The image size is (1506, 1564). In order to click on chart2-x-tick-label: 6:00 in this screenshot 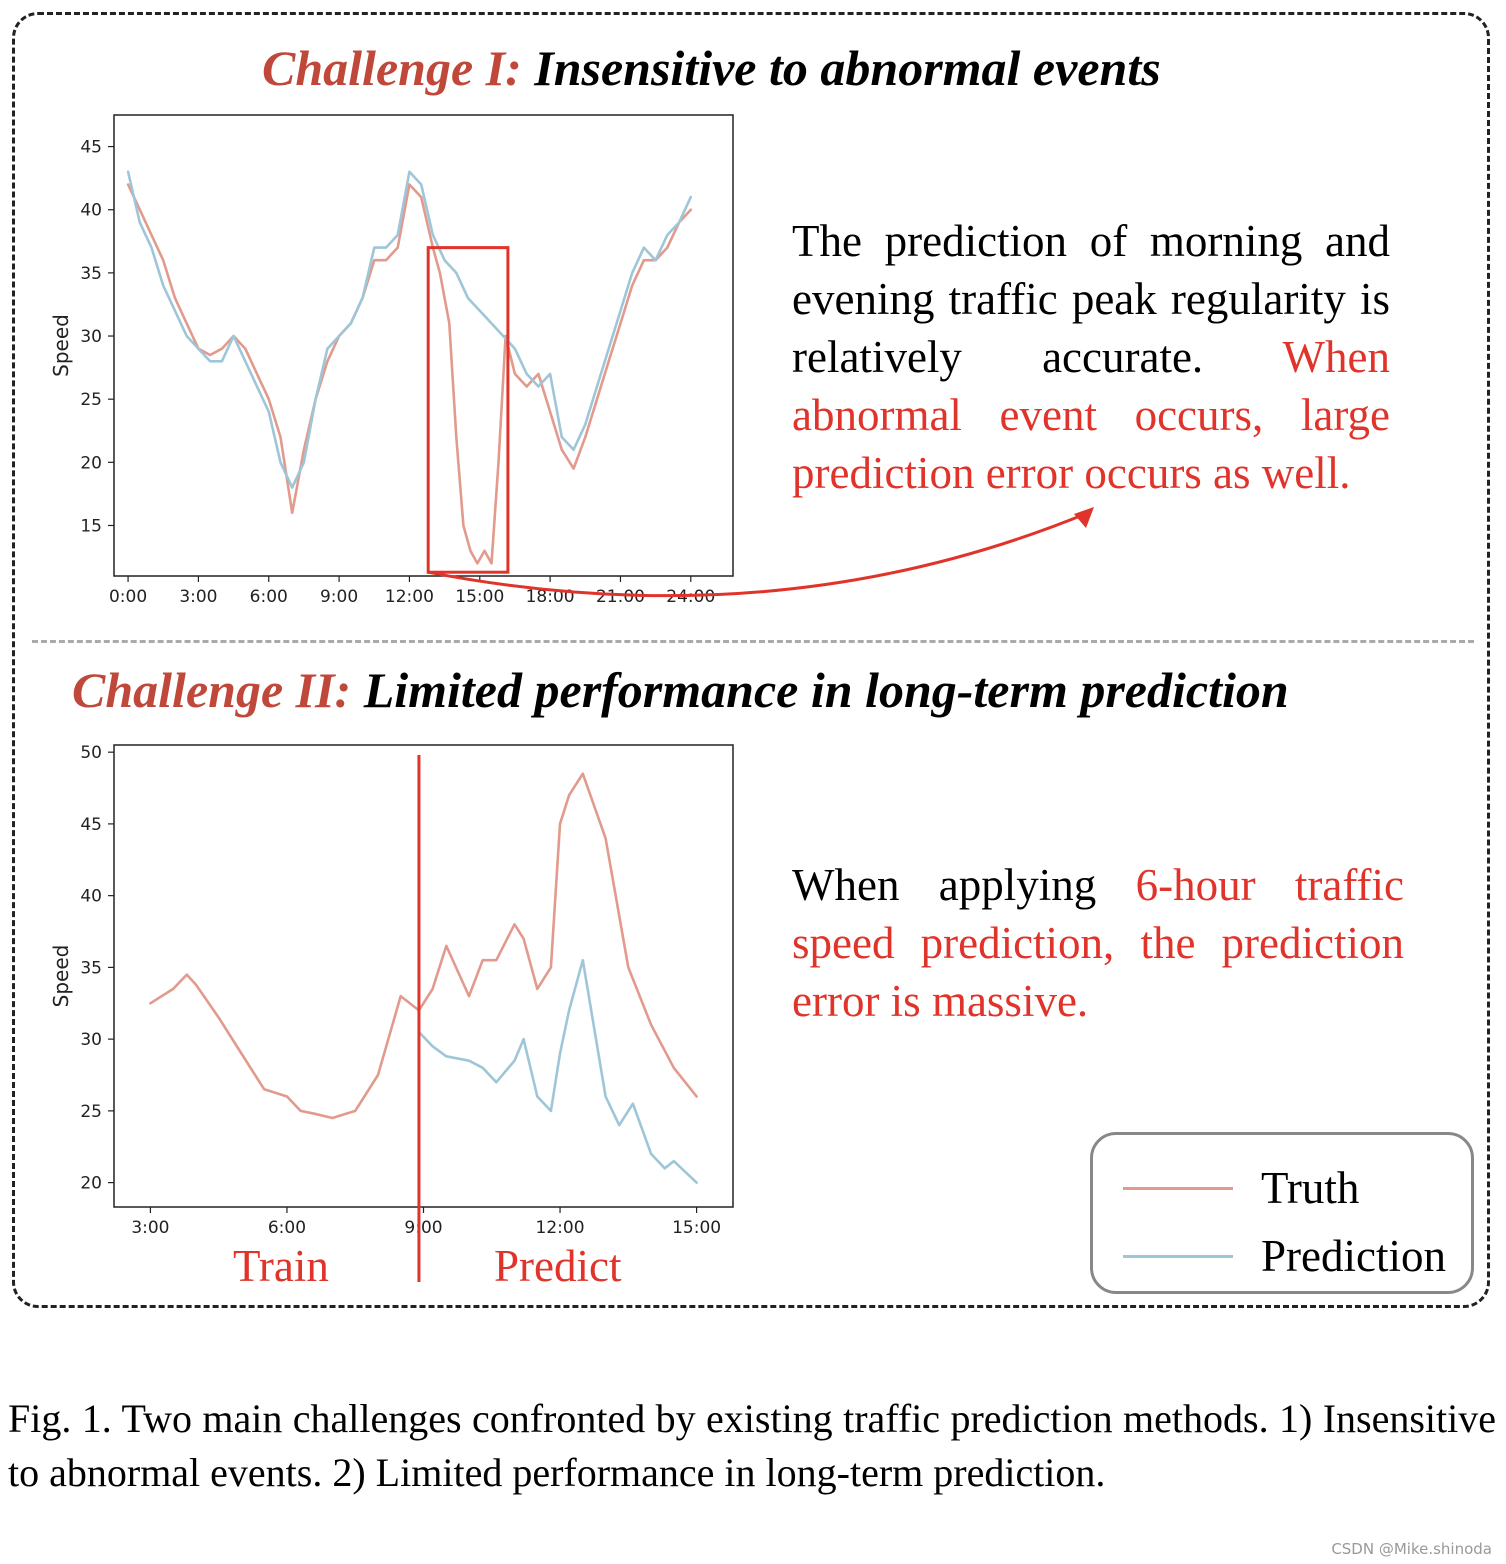, I will do `click(287, 1228)`.